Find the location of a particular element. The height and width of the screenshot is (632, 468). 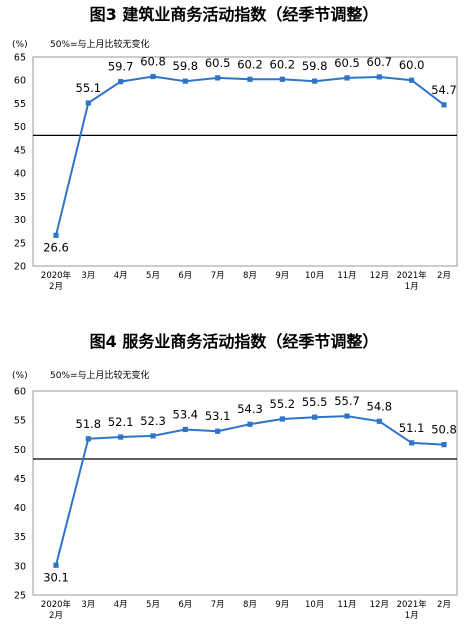

data-label: 54.7 is located at coordinates (444, 90).